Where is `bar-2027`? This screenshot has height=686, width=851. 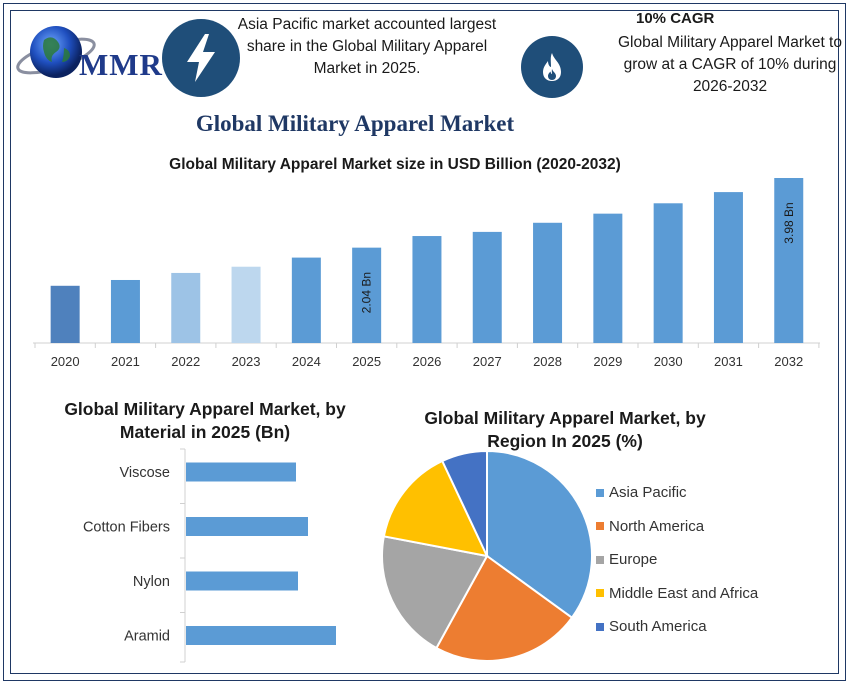
bar-2027 is located at coordinates (487, 287).